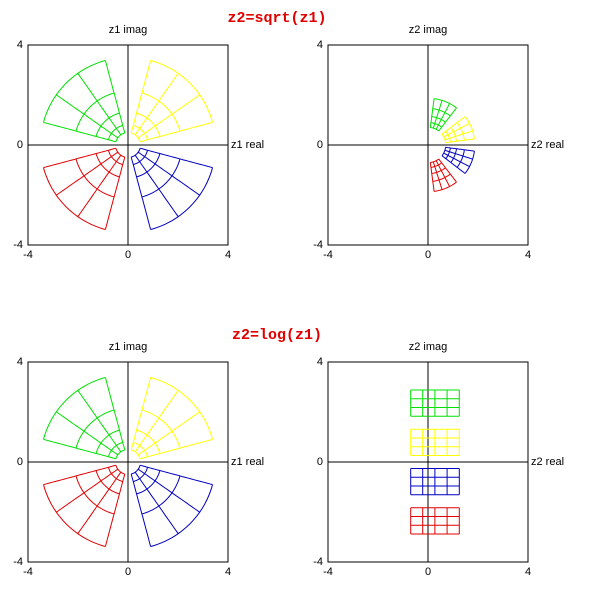 The width and height of the screenshot is (595, 598). Describe the element at coordinates (277, 335) in the screenshot. I see `section-title: z2=log(z1)` at that location.